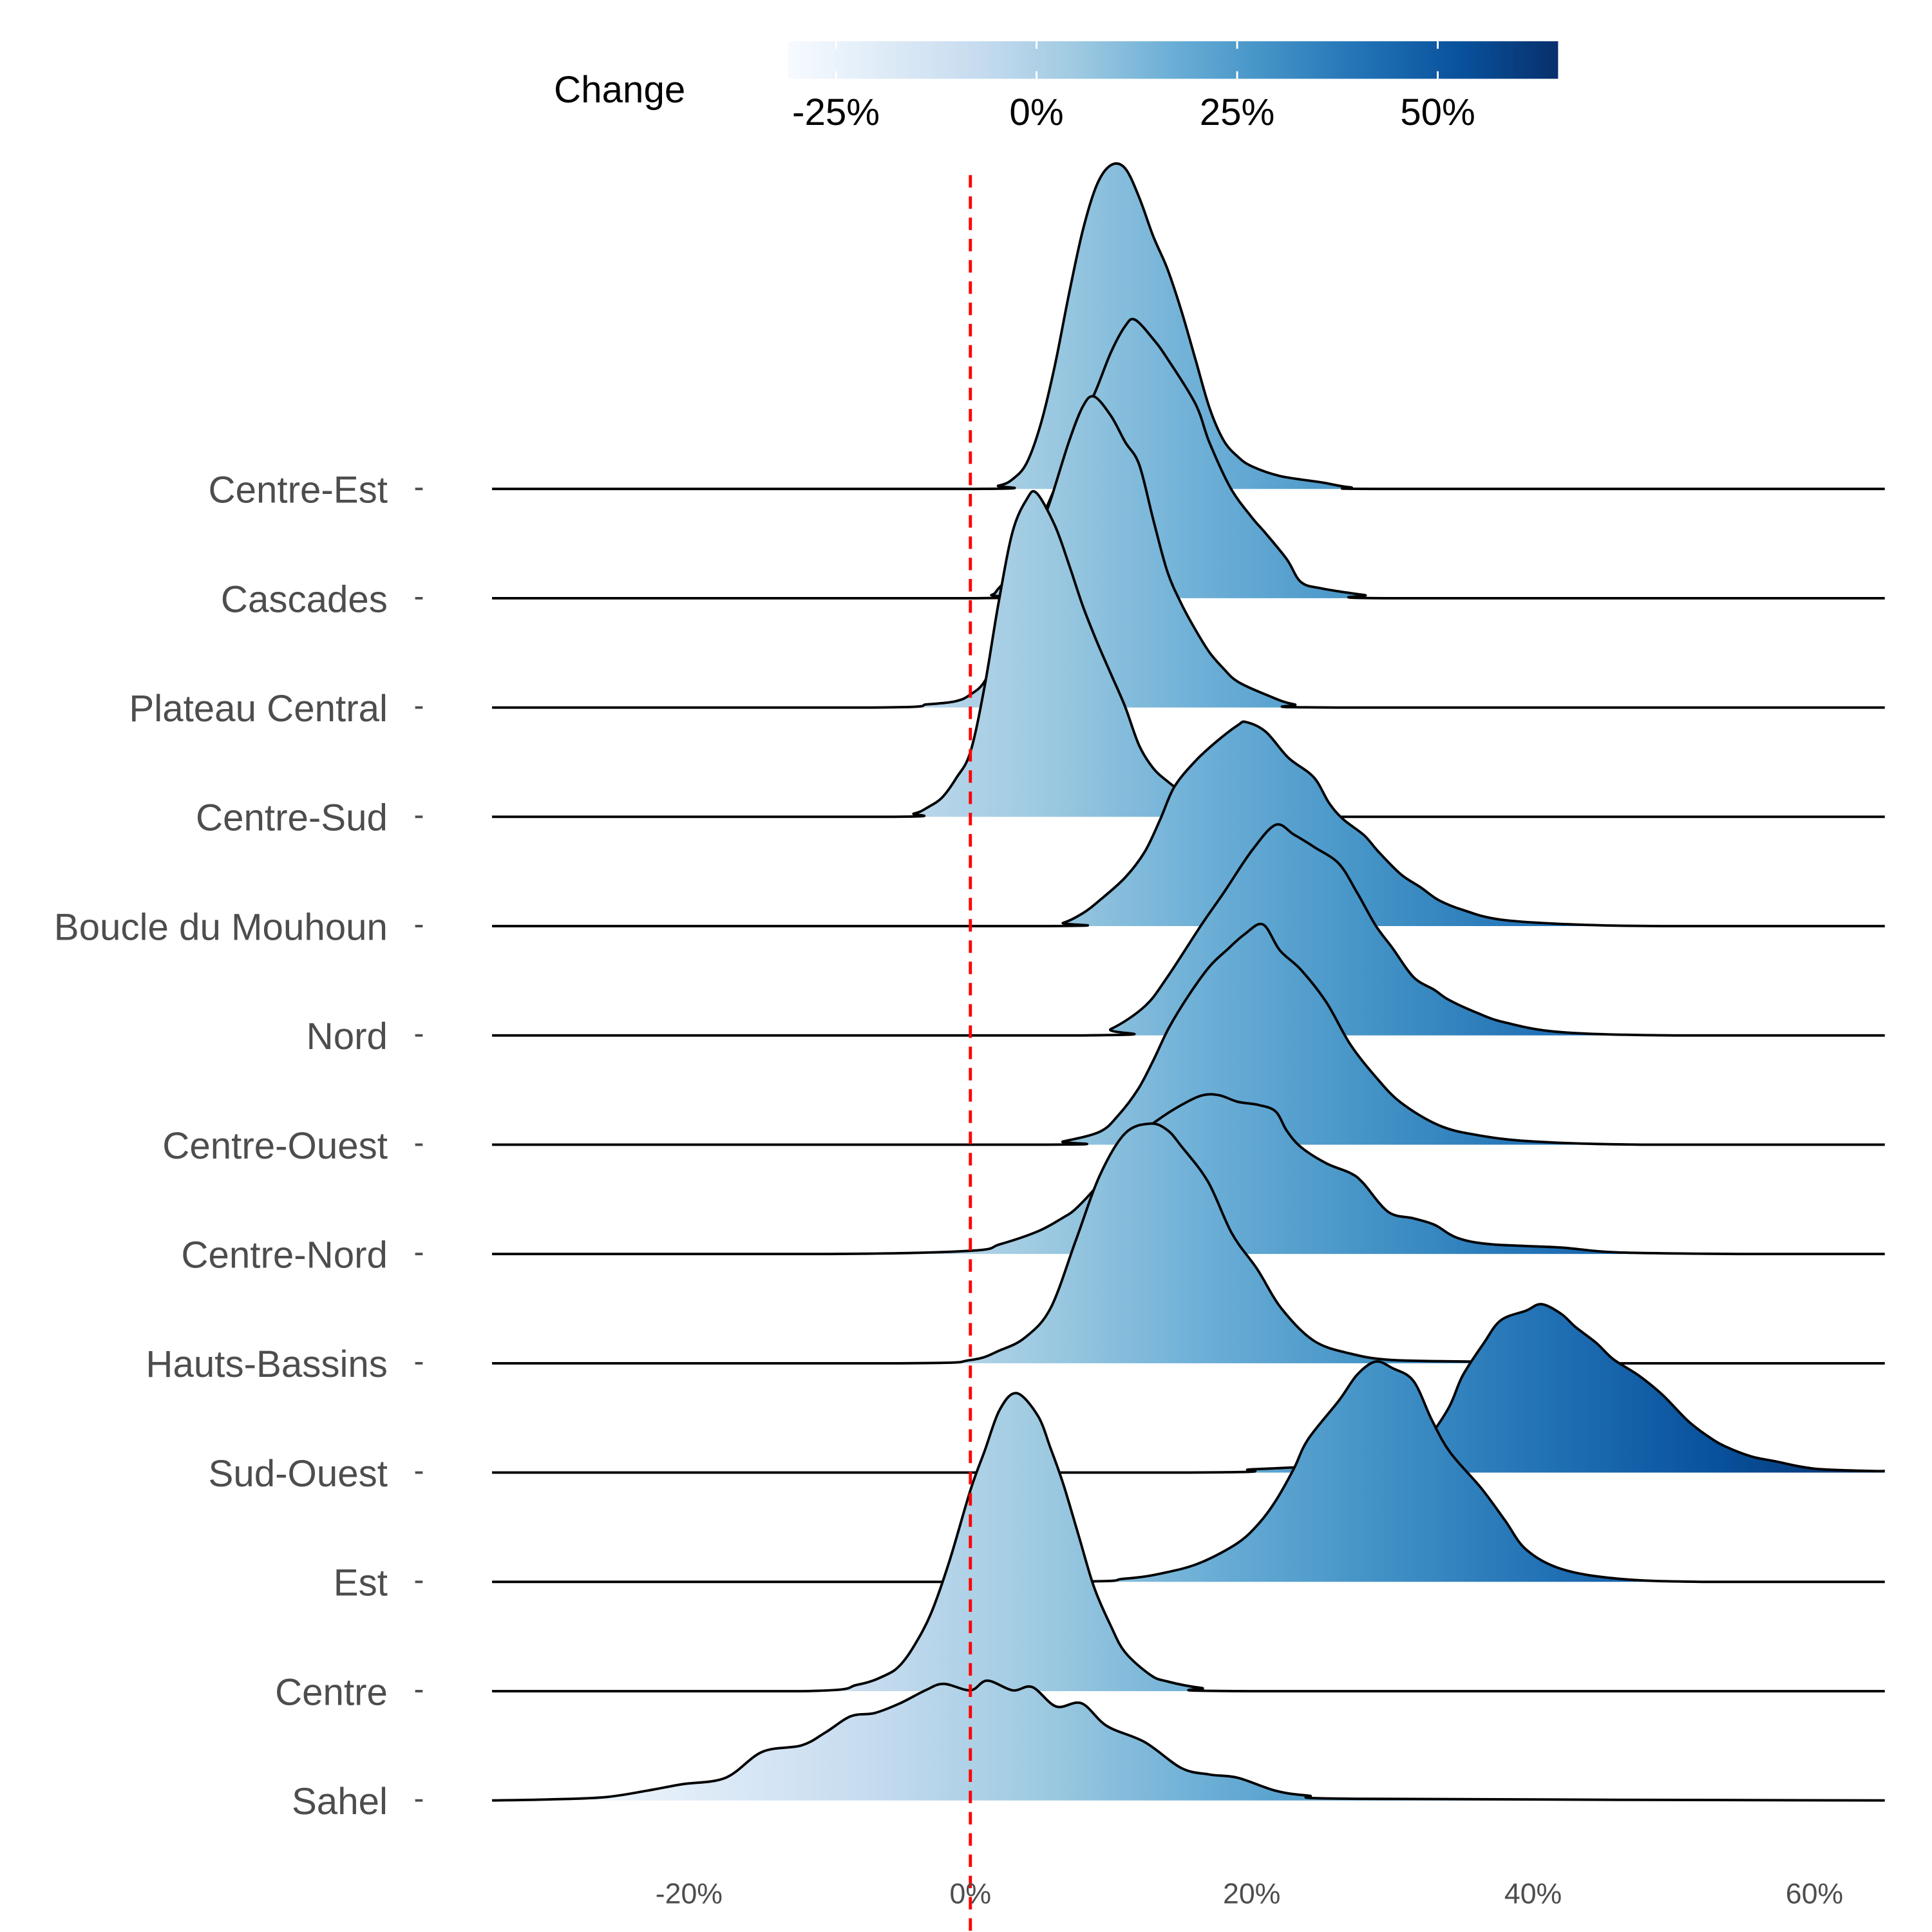 The width and height of the screenshot is (1932, 1932). What do you see at coordinates (619, 90) in the screenshot?
I see `legend-title: Change` at bounding box center [619, 90].